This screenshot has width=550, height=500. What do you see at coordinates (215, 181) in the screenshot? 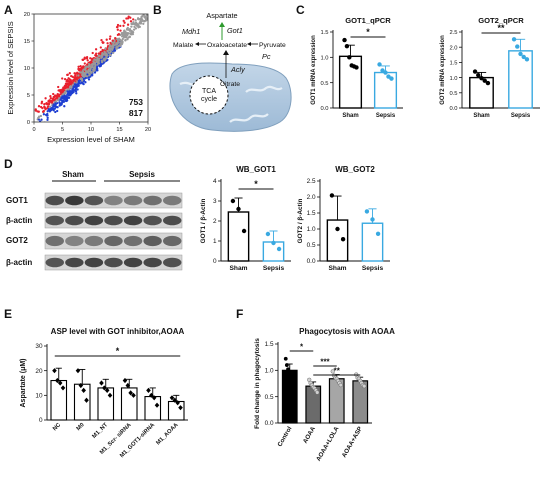
I see `y-tick-label: 4` at bounding box center [215, 181].